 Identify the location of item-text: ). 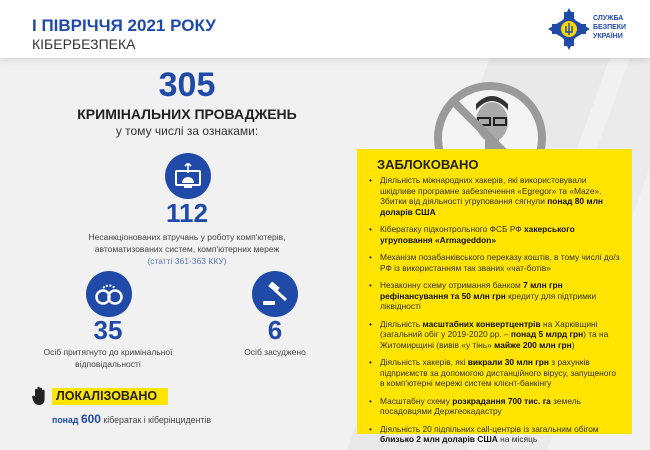
(573, 344).